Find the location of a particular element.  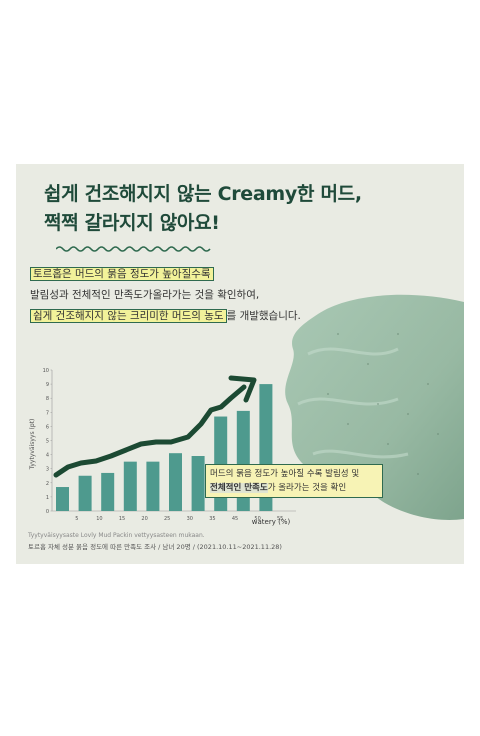

x-tick-label: 20 is located at coordinates (144, 519).